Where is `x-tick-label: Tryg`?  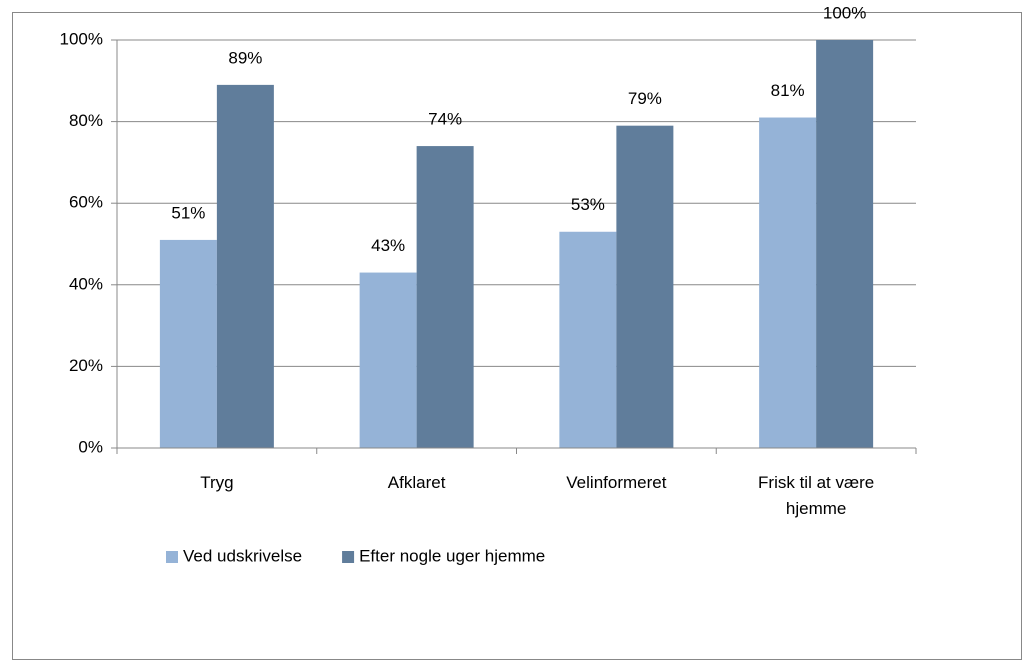 x-tick-label: Tryg is located at coordinates (217, 482).